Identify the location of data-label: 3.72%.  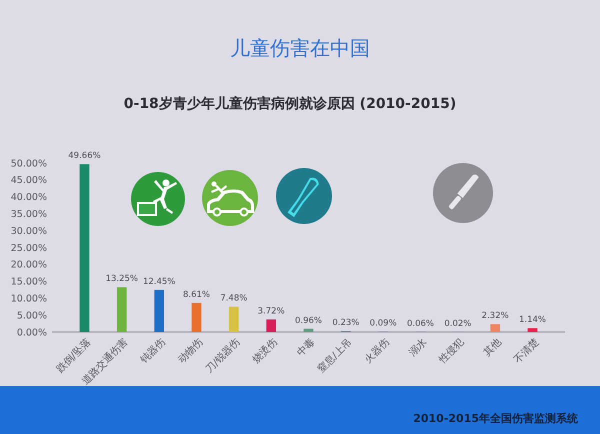
(271, 311).